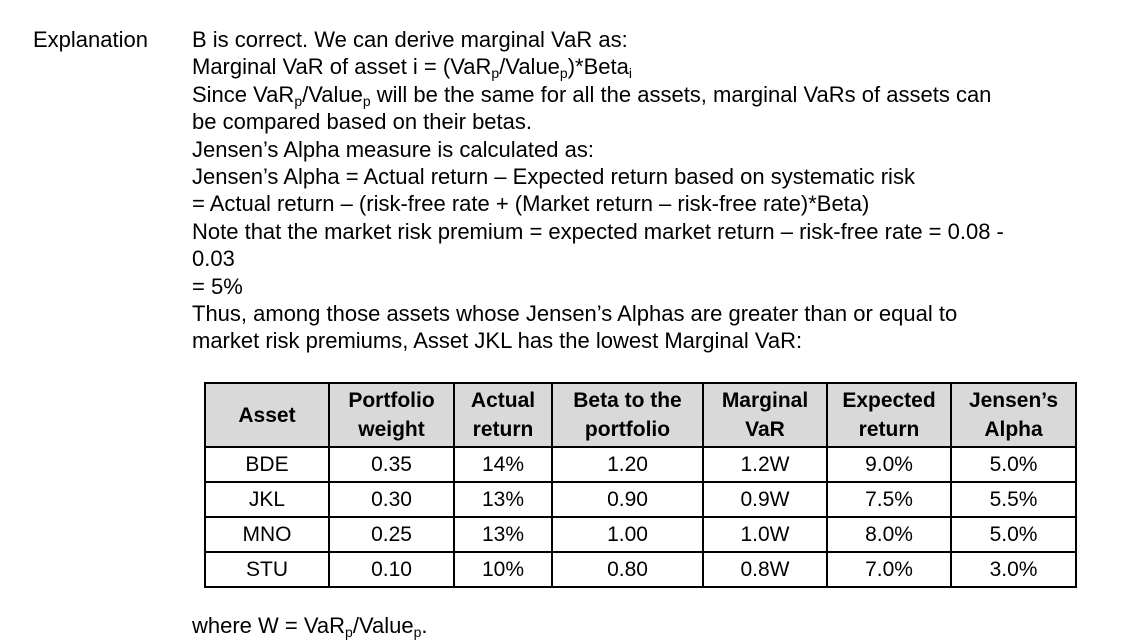  What do you see at coordinates (765, 464) in the screenshot?
I see `table-cell: 1.2W` at bounding box center [765, 464].